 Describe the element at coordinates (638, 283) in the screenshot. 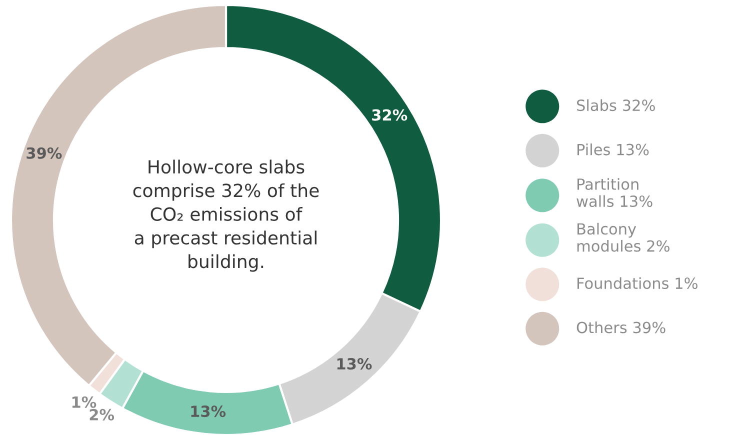

I see `legend-label: Foundations 1%` at that location.